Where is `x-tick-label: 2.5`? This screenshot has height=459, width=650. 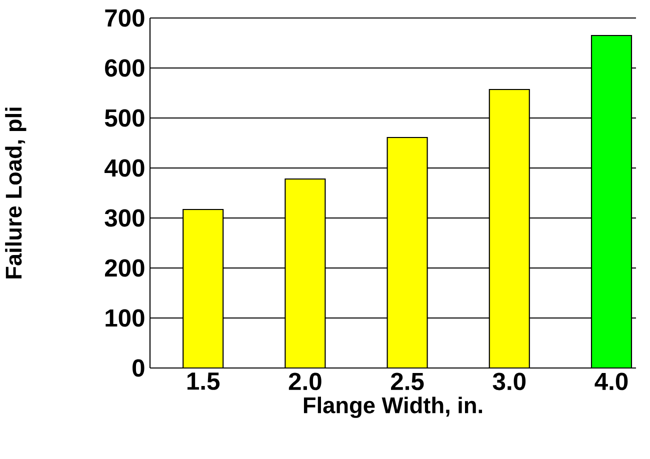 x-tick-label: 2.5 is located at coordinates (407, 381).